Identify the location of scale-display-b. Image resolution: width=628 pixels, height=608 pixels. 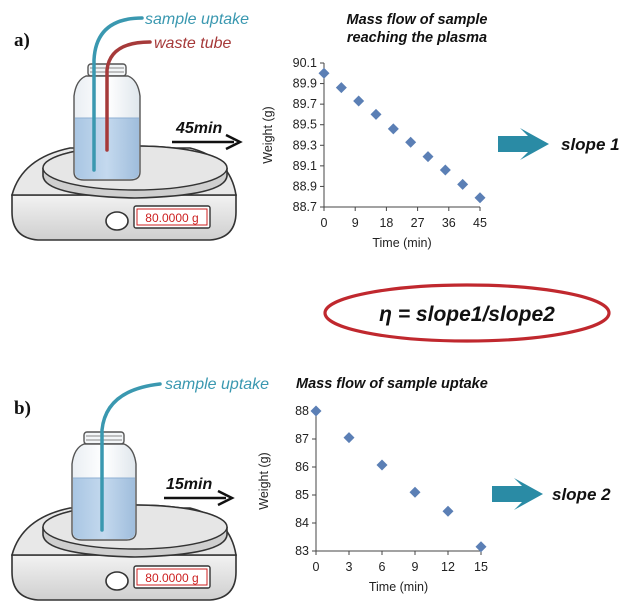
(172, 577).